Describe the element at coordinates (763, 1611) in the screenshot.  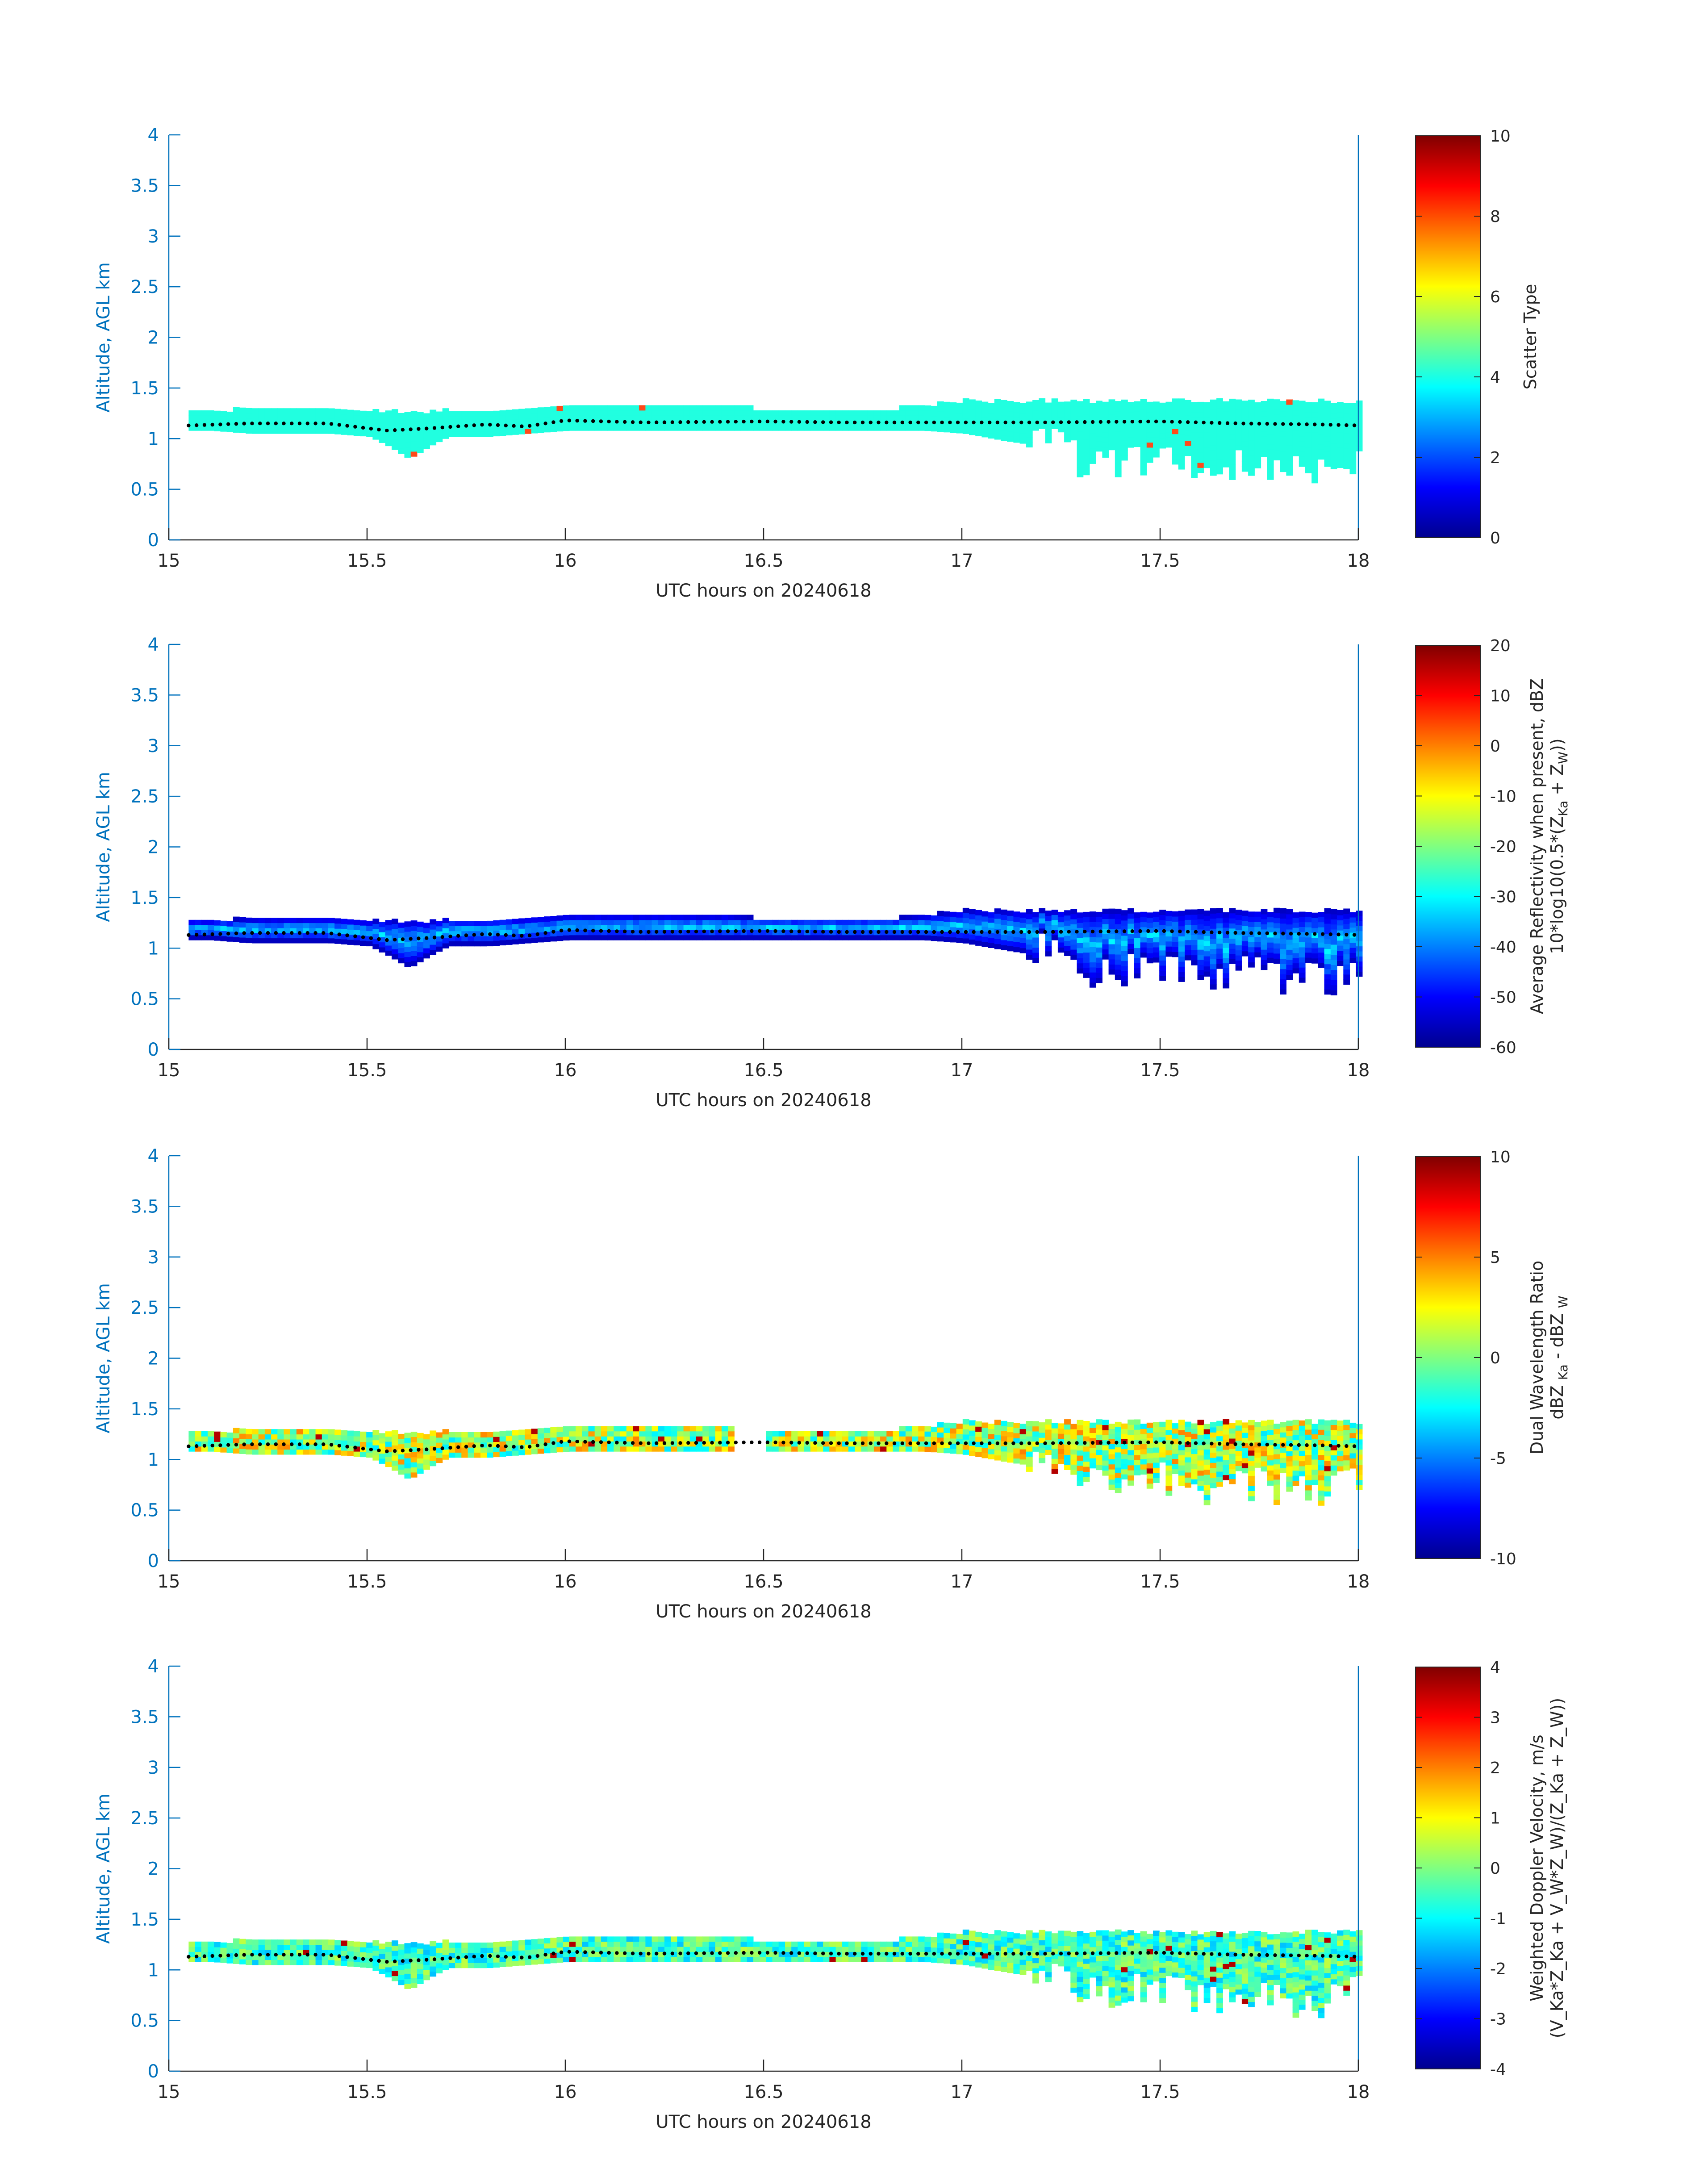
I see `x-axis-label: UTC hours on 20240618` at that location.